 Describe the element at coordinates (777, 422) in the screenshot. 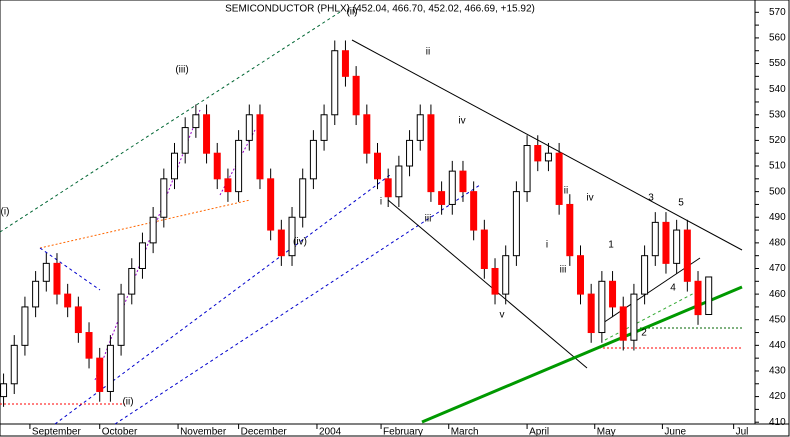

I see `y-tick-label: 410` at that location.